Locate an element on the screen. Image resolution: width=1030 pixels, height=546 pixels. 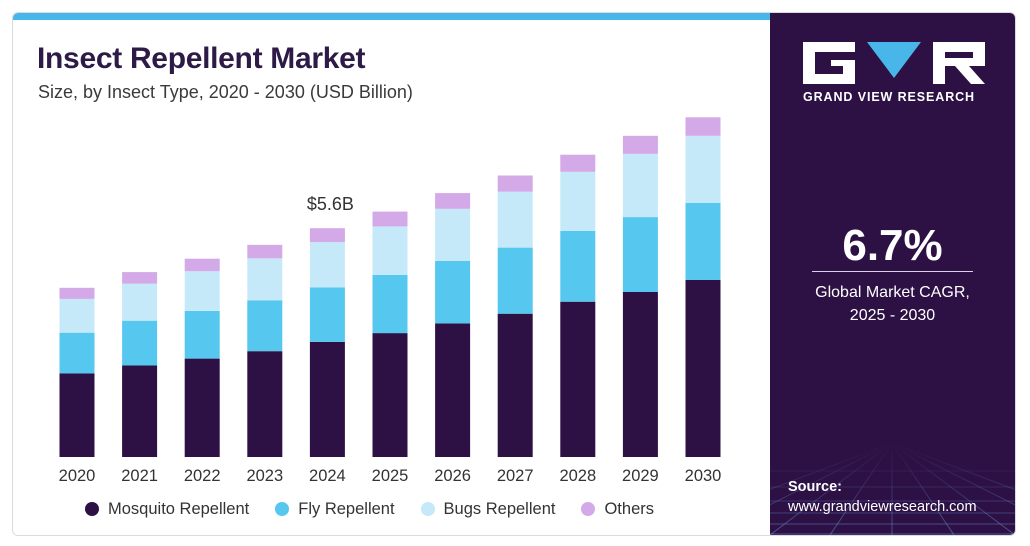
bar-2025-others is located at coordinates (390, 219).